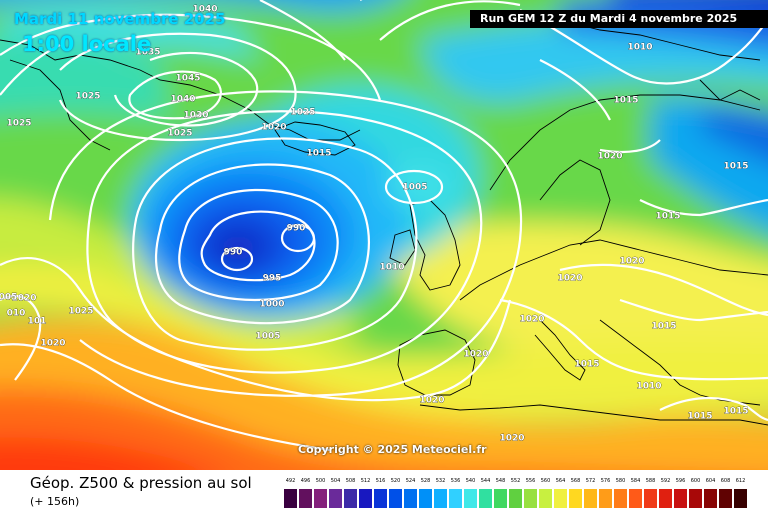 The width and height of the screenshot is (768, 512). What do you see at coordinates (8, 298) in the screenshot?
I see `isobar-label: 005` at bounding box center [8, 298].